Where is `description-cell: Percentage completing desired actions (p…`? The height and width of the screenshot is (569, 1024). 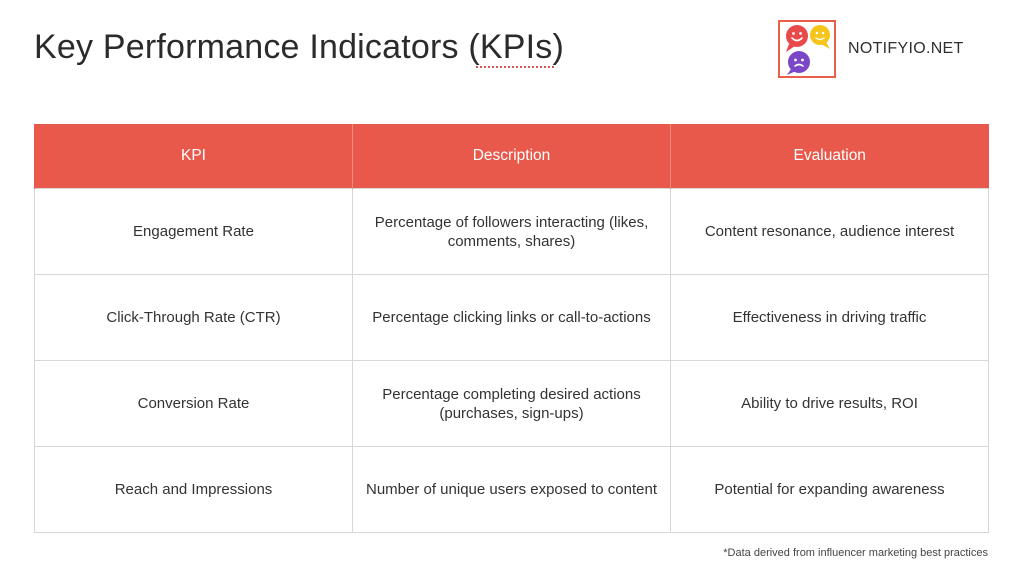
description-cell: Percentage completing desired actions (p… is located at coordinates (511, 403).